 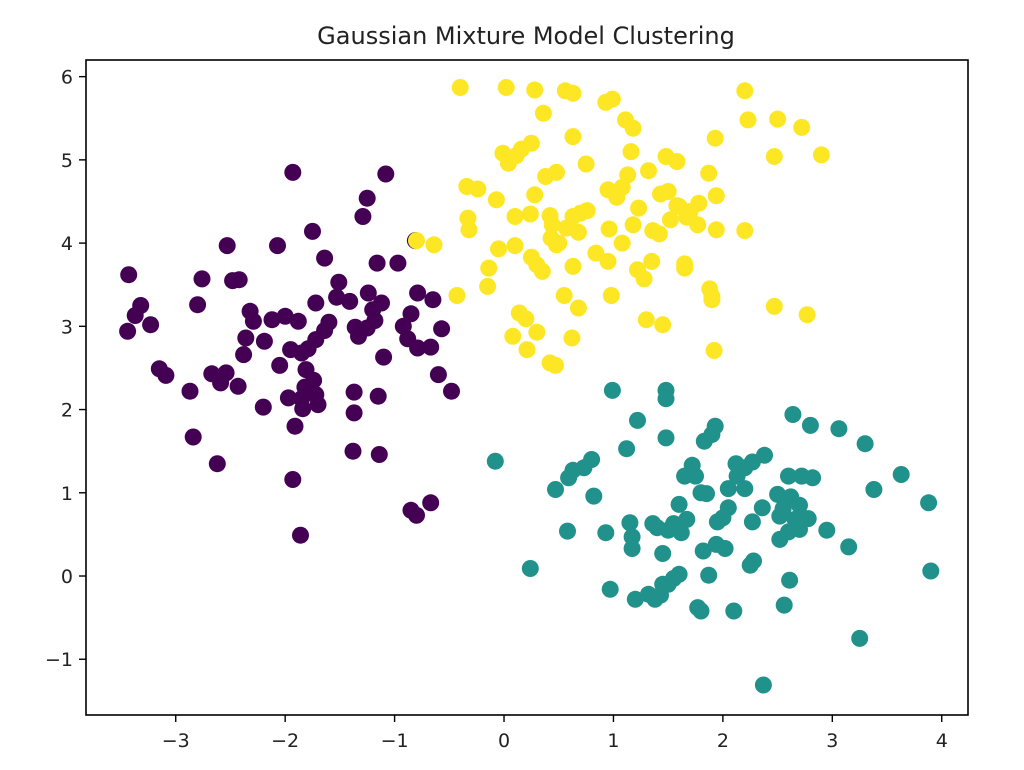 What do you see at coordinates (832, 741) in the screenshot?
I see `x-tick-label: 3` at bounding box center [832, 741].